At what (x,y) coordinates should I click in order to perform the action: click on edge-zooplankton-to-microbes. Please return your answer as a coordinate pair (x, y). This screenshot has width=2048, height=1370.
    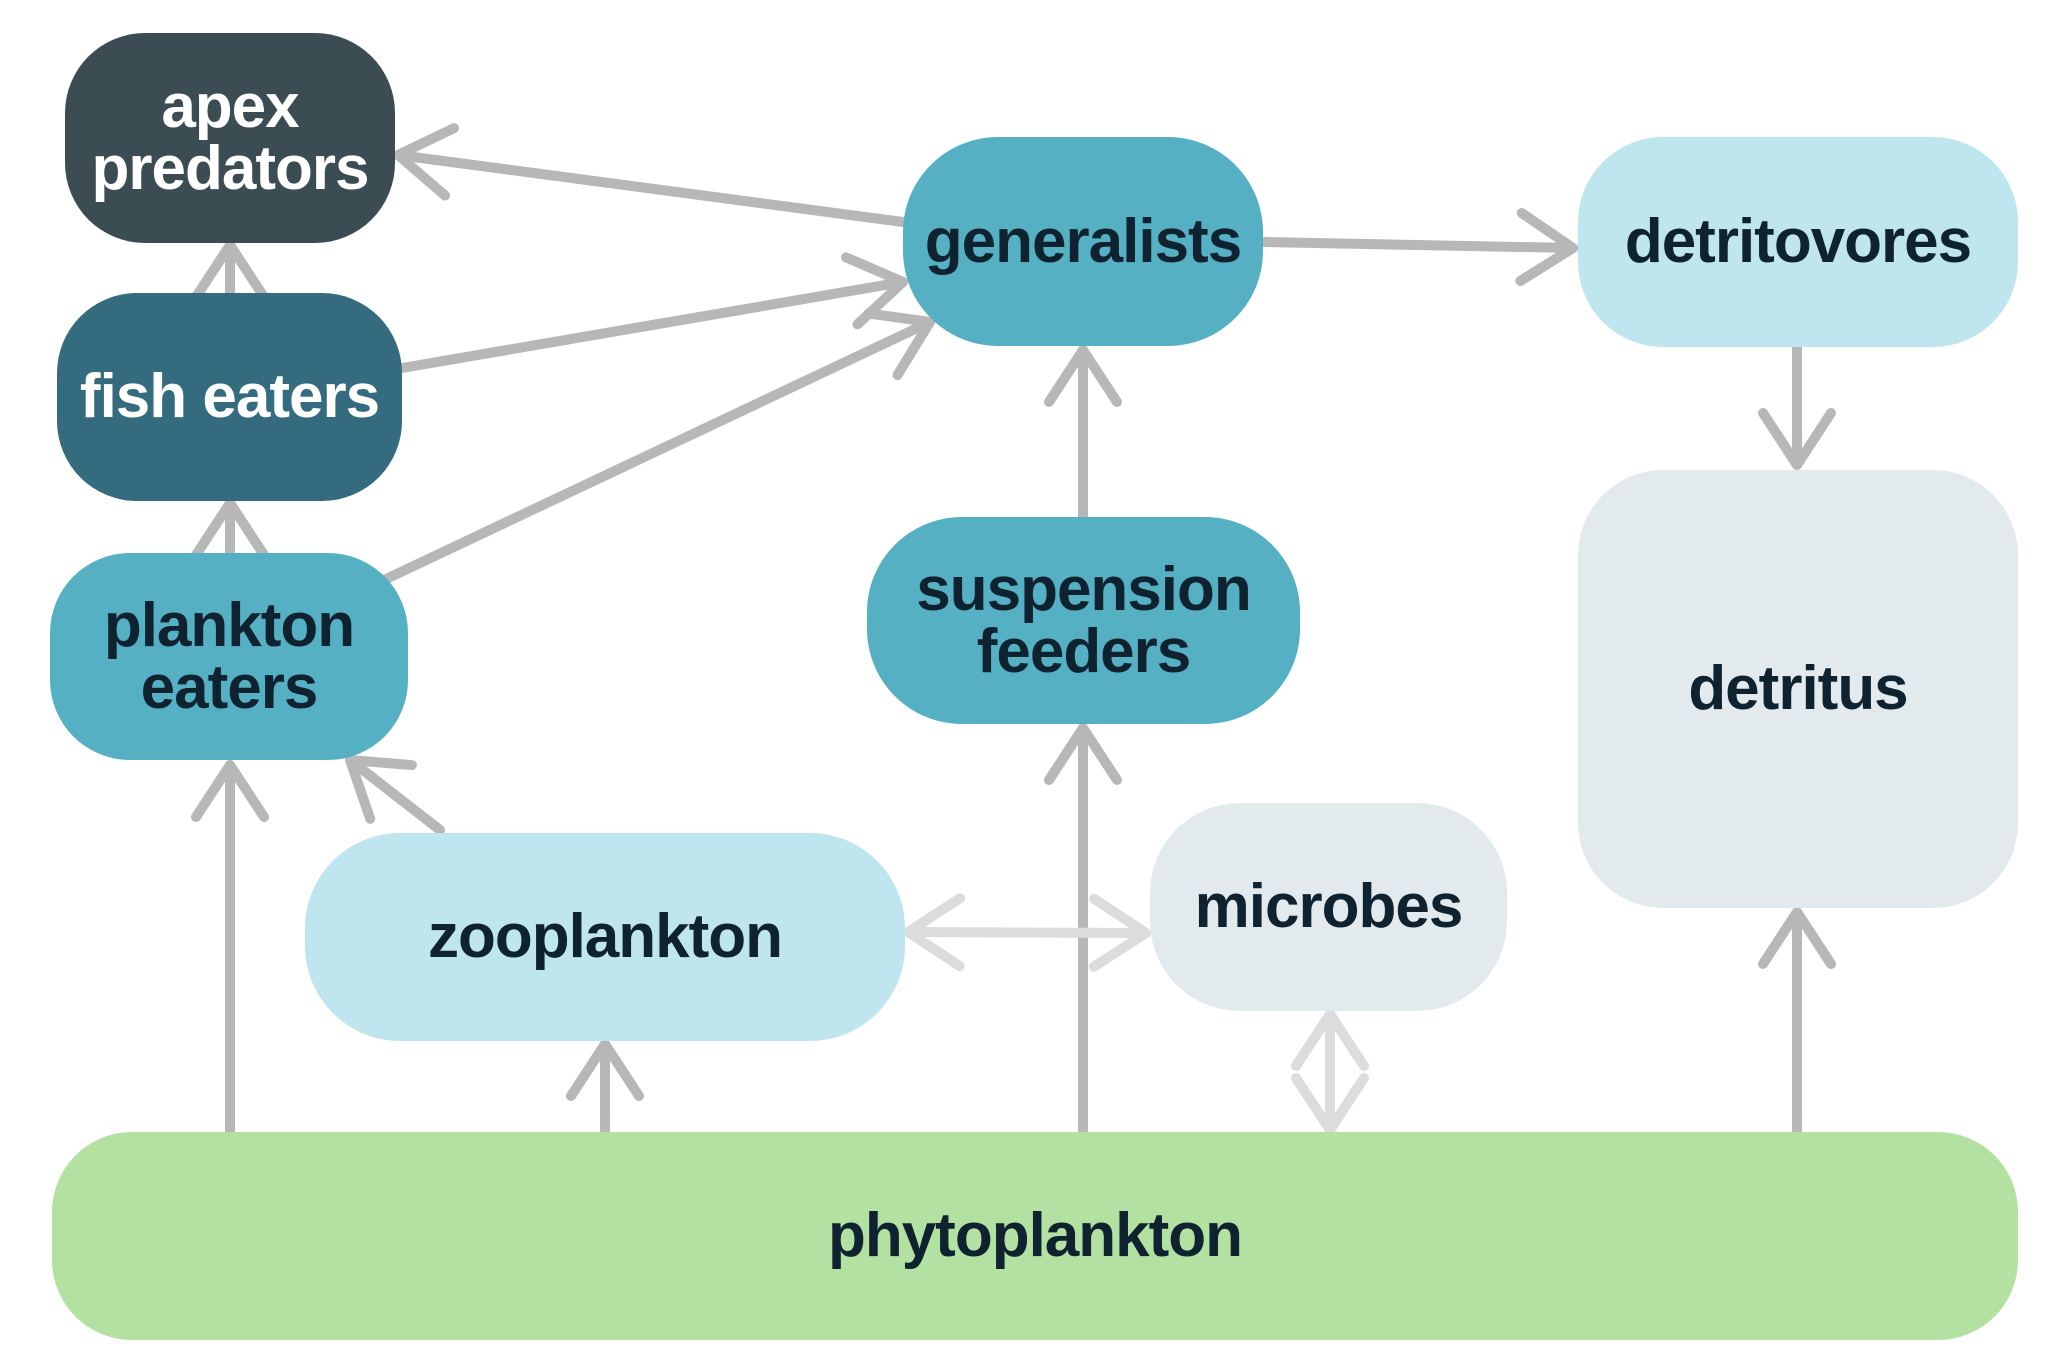
    Looking at the image, I should click on (1027, 932).